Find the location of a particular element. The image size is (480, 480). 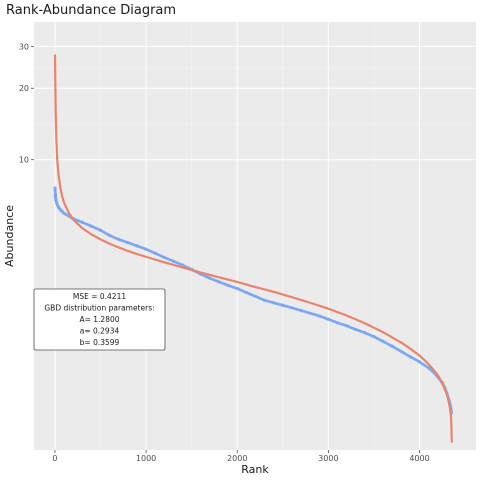

annotation-line: b= 0.3599 is located at coordinates (100, 342).